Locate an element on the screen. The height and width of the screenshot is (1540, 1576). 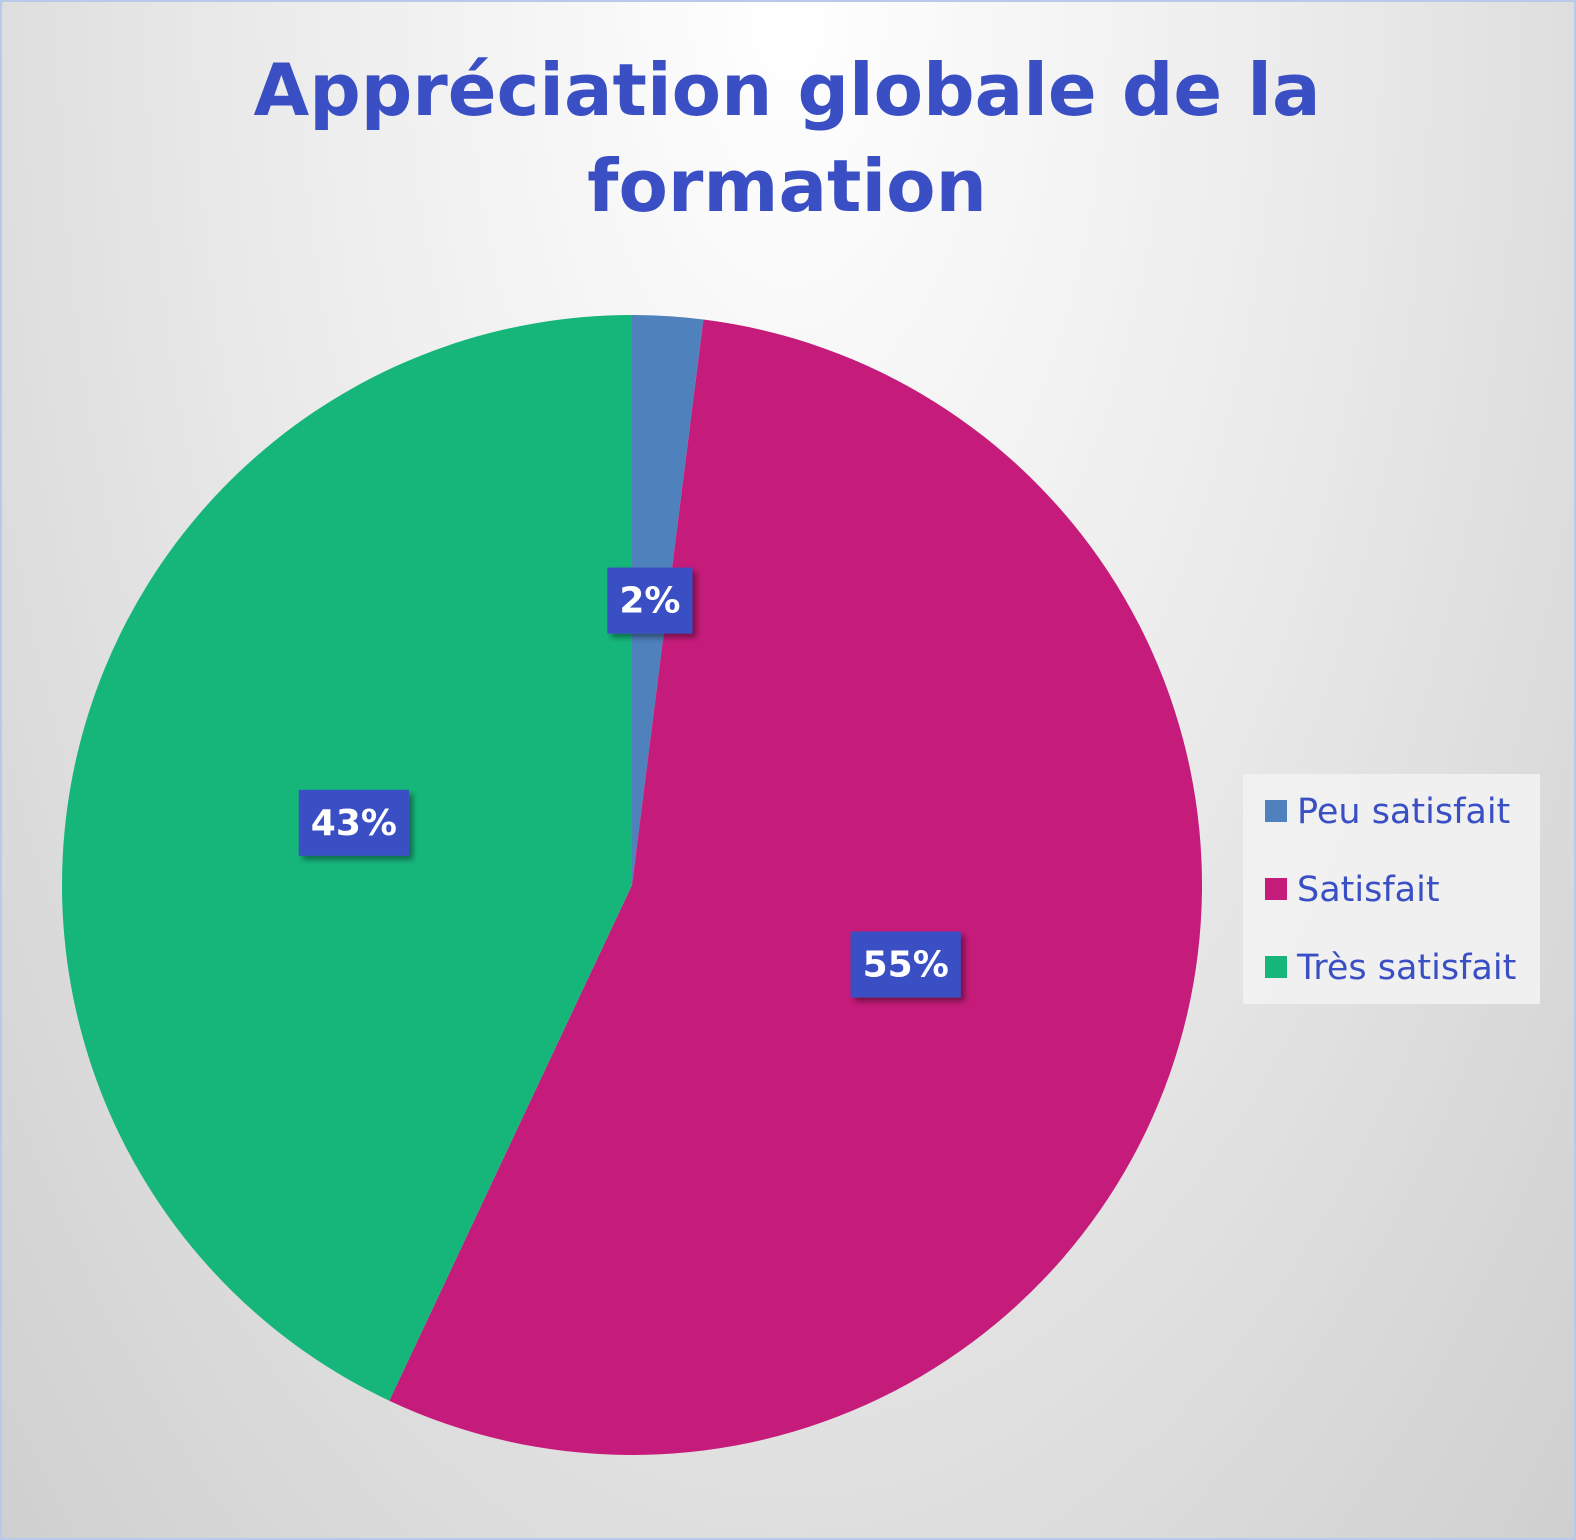
legend-box is located at coordinates (1391, 889).